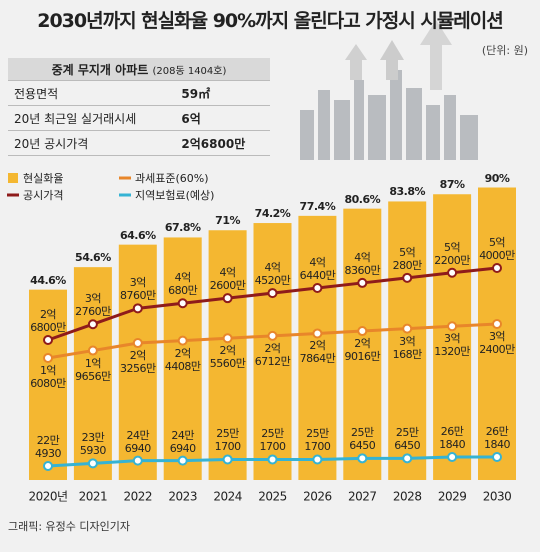 This screenshot has height=552, width=540. I want to click on value-label: 3억 168만, so click(407, 347).